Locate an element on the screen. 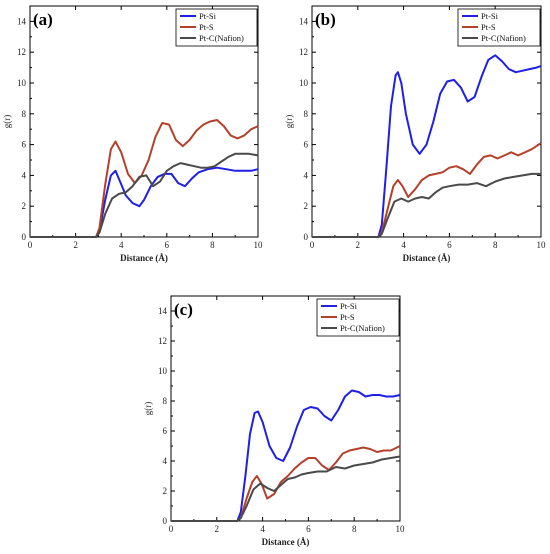 The height and width of the screenshot is (554, 550). panel-label: (b) is located at coordinates (325, 19).